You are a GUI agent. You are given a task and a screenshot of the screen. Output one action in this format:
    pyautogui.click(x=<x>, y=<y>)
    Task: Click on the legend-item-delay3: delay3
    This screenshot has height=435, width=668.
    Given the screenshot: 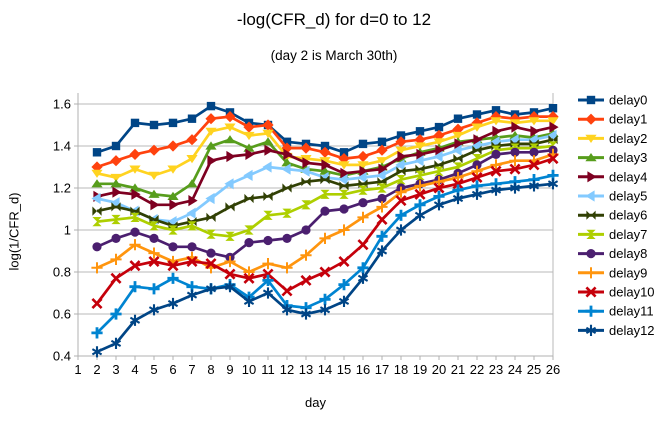 What is the action you would take?
    pyautogui.click(x=612, y=157)
    